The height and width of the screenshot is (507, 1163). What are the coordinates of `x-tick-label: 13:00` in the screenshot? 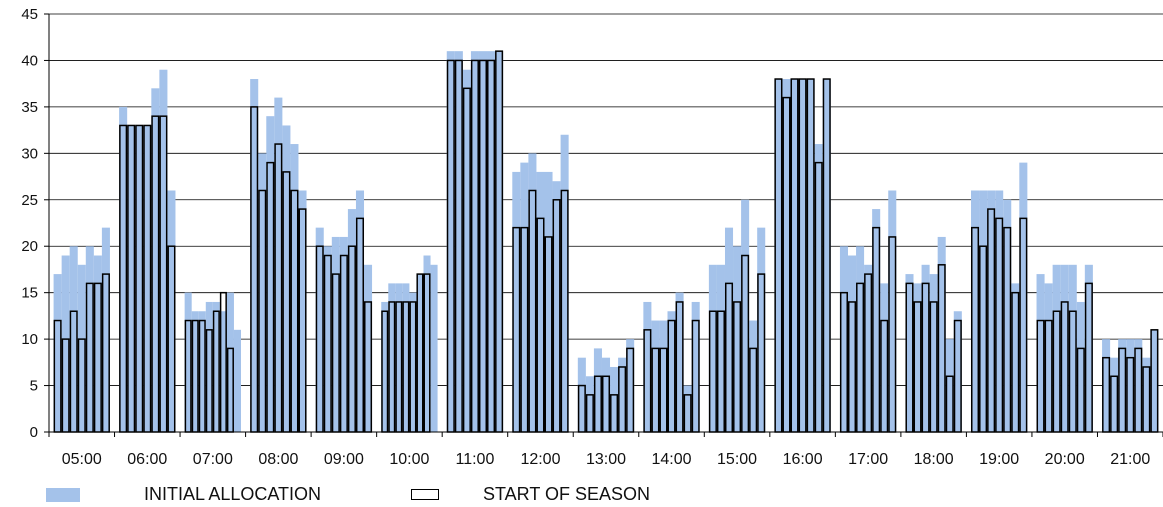 It's located at (606, 459).